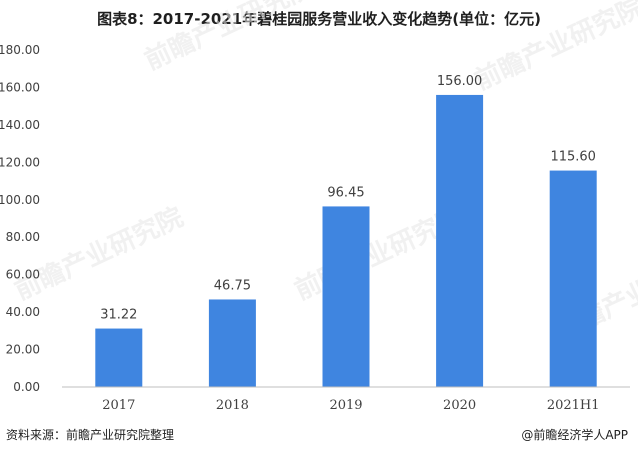 The image size is (638, 453). What do you see at coordinates (20, 200) in the screenshot?
I see `y-tick-label: 100.00` at bounding box center [20, 200].